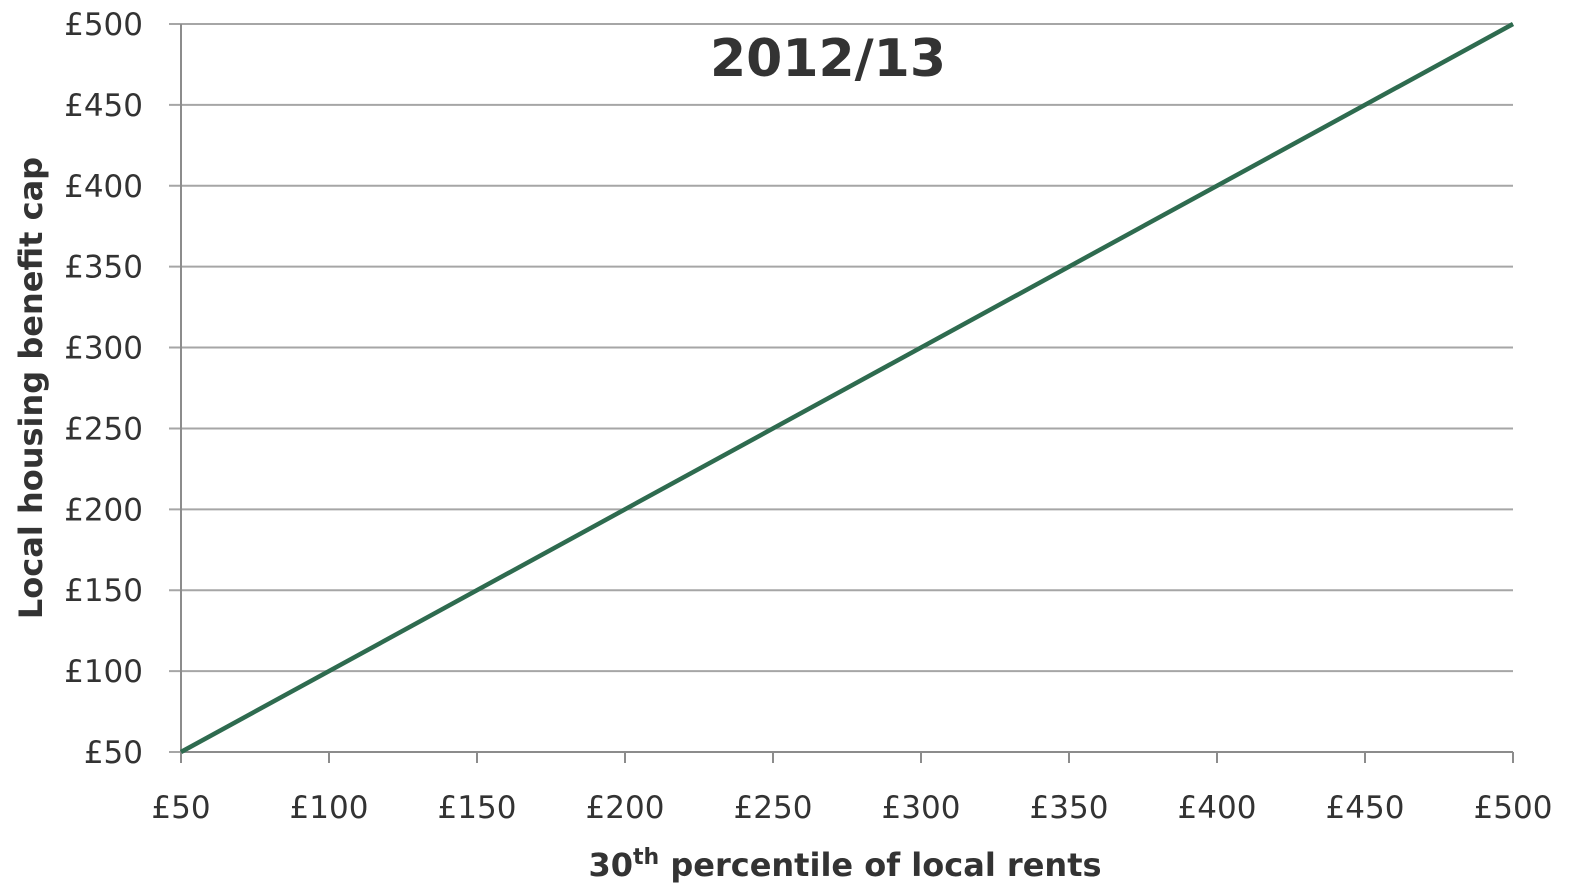  Describe the element at coordinates (1217, 808) in the screenshot. I see `x-tick-label: £400` at that location.